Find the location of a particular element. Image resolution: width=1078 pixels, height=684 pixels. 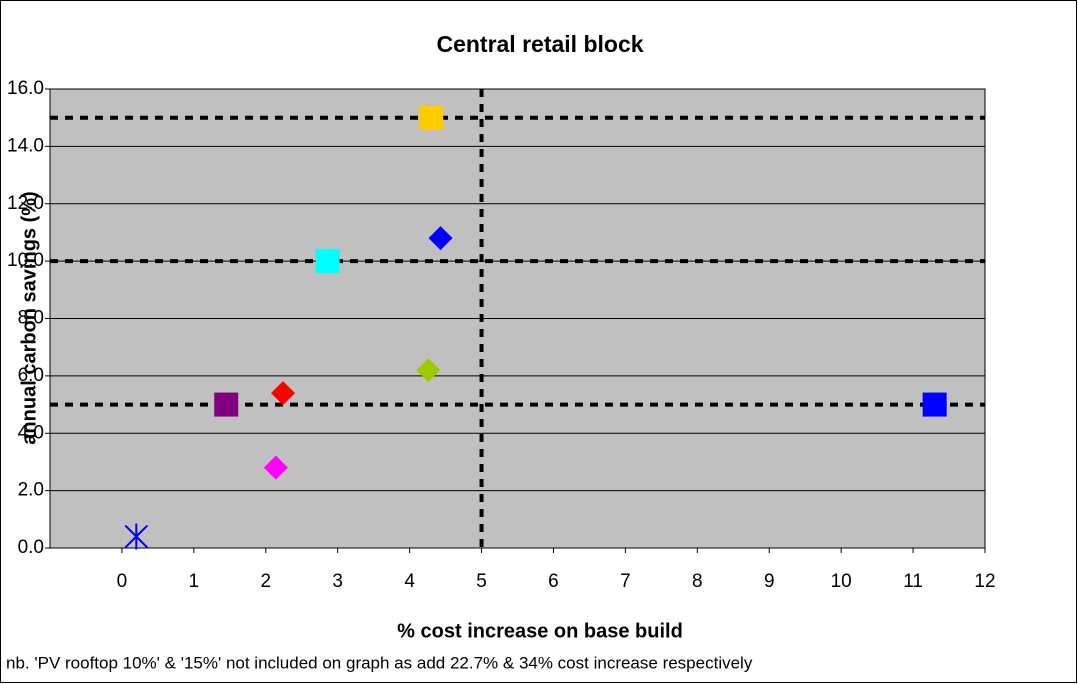

y-tick-label: 12.0 is located at coordinates (25, 203).